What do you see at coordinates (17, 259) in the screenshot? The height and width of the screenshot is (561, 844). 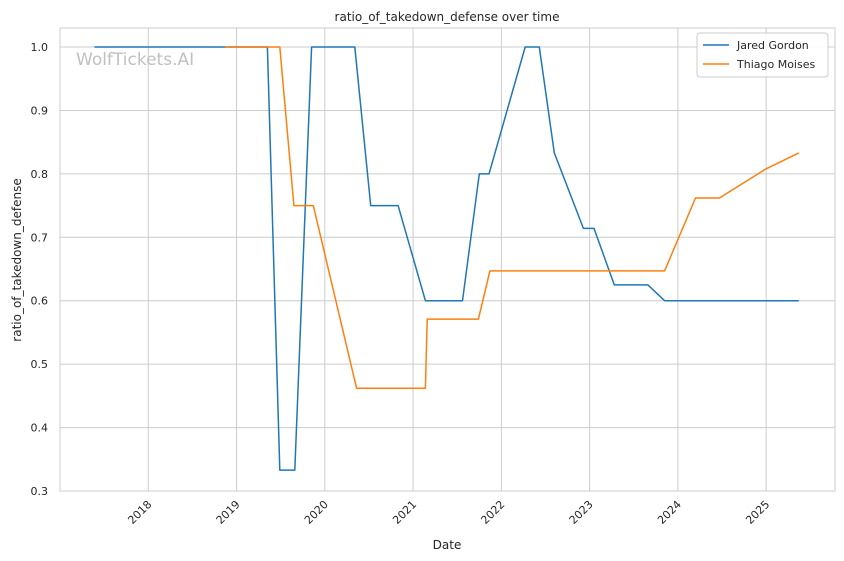 I see `y-axis-label: ratio_of_takedown_defense` at bounding box center [17, 259].